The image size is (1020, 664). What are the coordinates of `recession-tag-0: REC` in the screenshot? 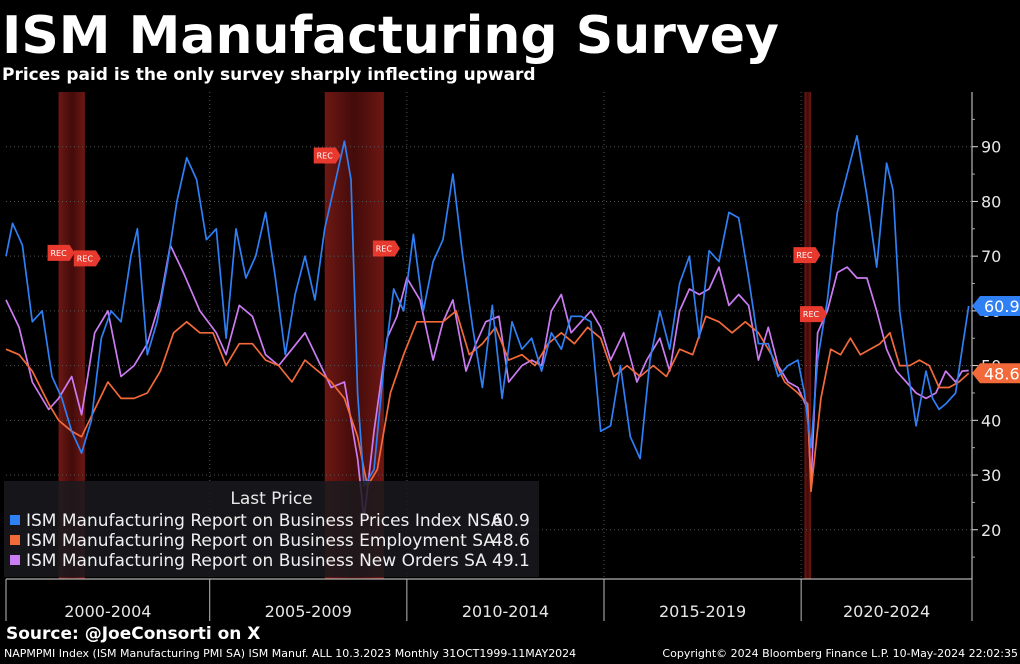 It's located at (61, 252).